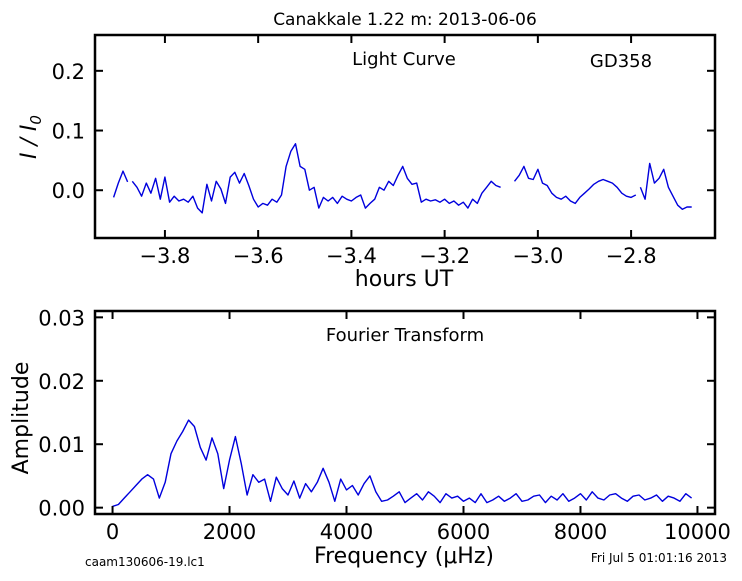 The image size is (742, 581). Describe the element at coordinates (404, 279) in the screenshot. I see `light-curve-x-label: hours UT` at that location.